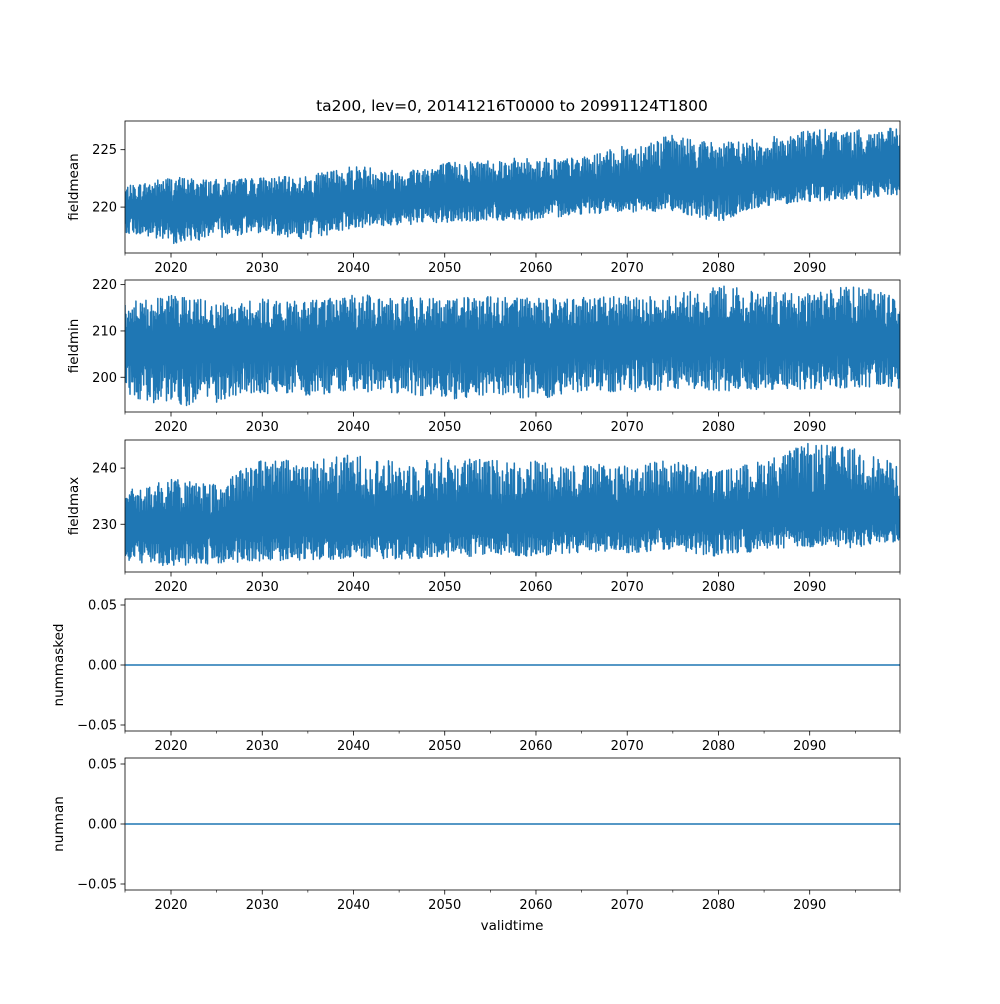 The width and height of the screenshot is (1000, 1004). What do you see at coordinates (74, 506) in the screenshot?
I see `y-axis-label: fieldmax` at bounding box center [74, 506].